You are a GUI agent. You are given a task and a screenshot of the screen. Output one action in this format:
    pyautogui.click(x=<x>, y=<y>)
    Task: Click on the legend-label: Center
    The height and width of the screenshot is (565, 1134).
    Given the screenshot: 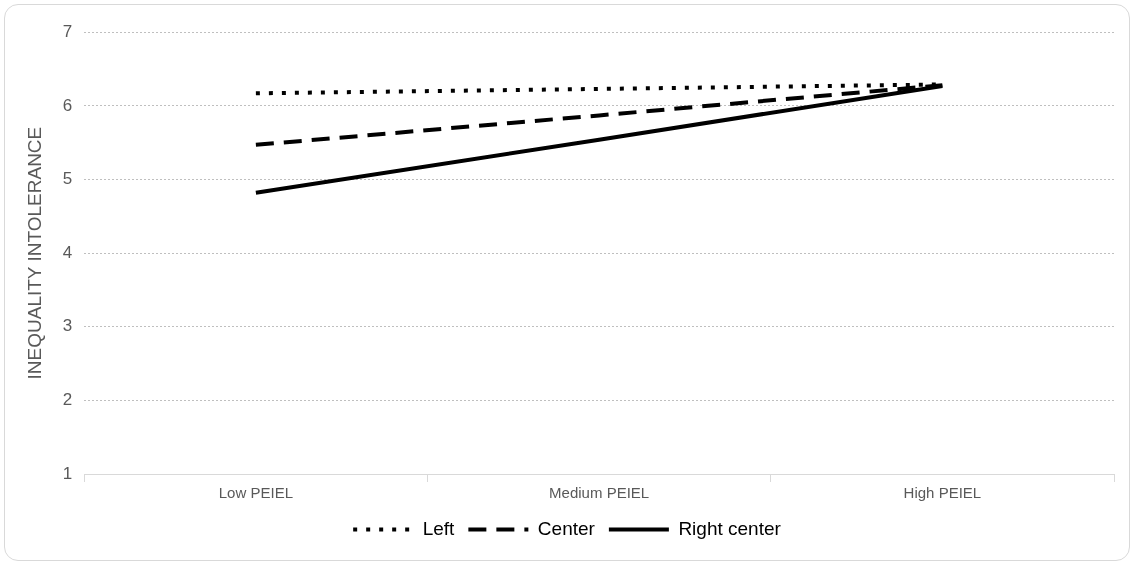 What is the action you would take?
    pyautogui.click(x=566, y=528)
    